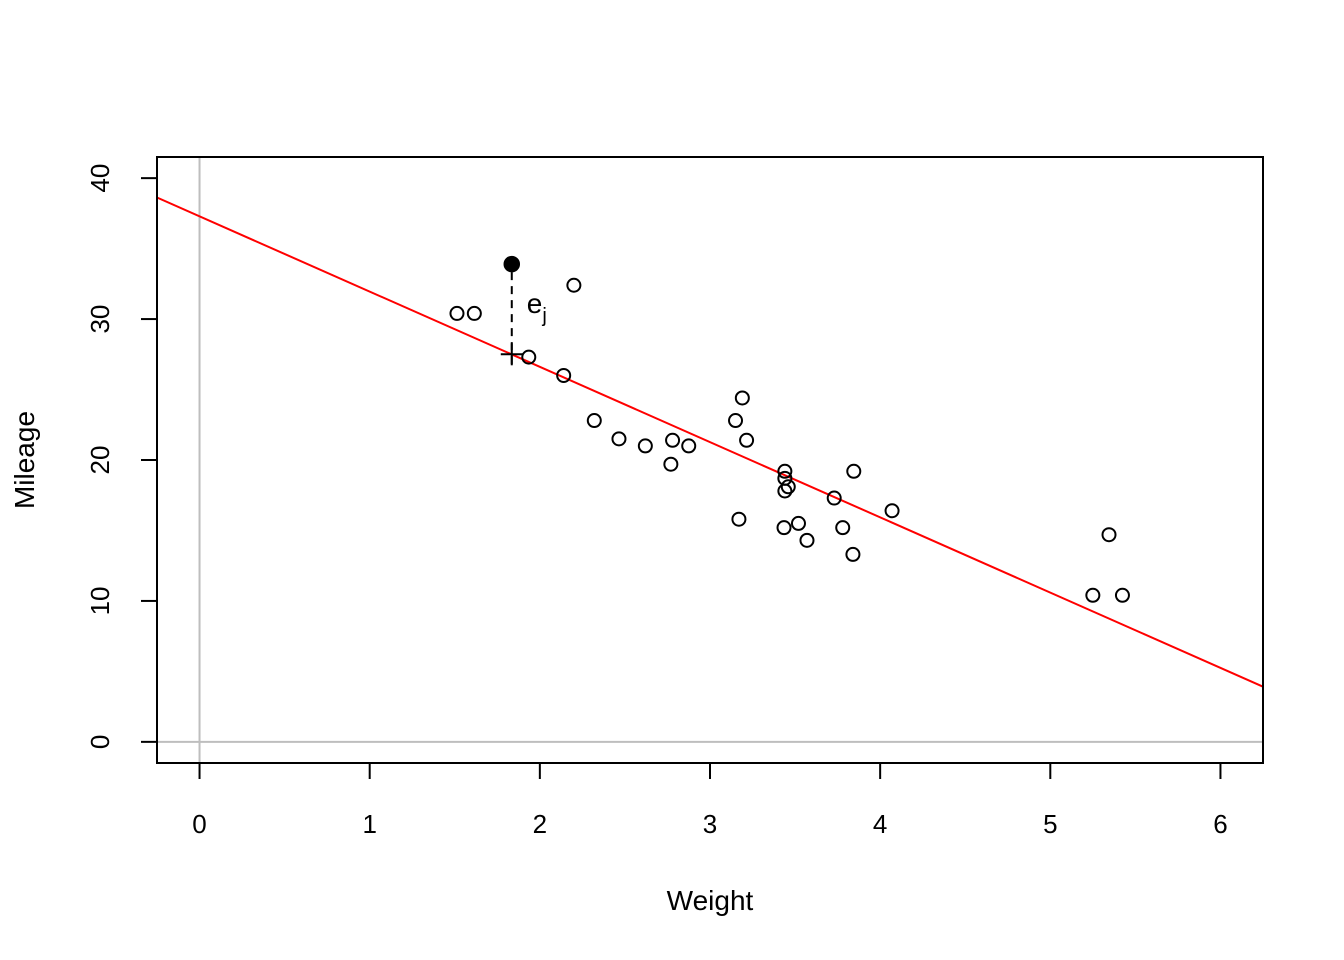 This screenshot has width=1344, height=960. What do you see at coordinates (100, 178) in the screenshot?
I see `y-tick-label: 40` at bounding box center [100, 178].